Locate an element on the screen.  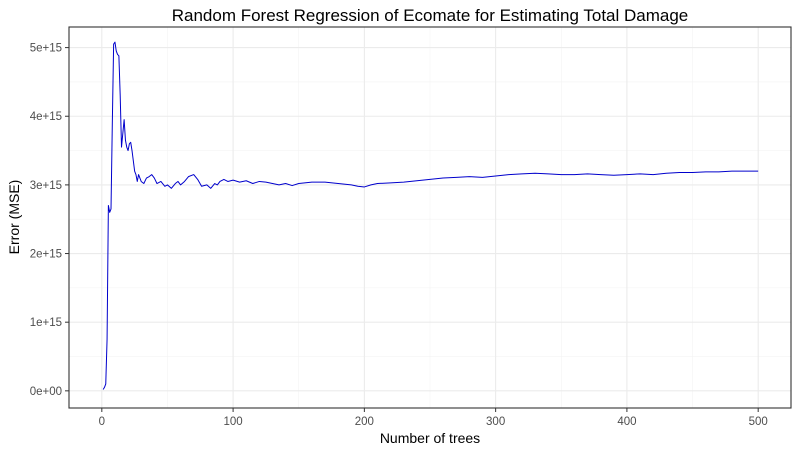
y-axis-title: Error (MSE) is located at coordinates (14, 217).